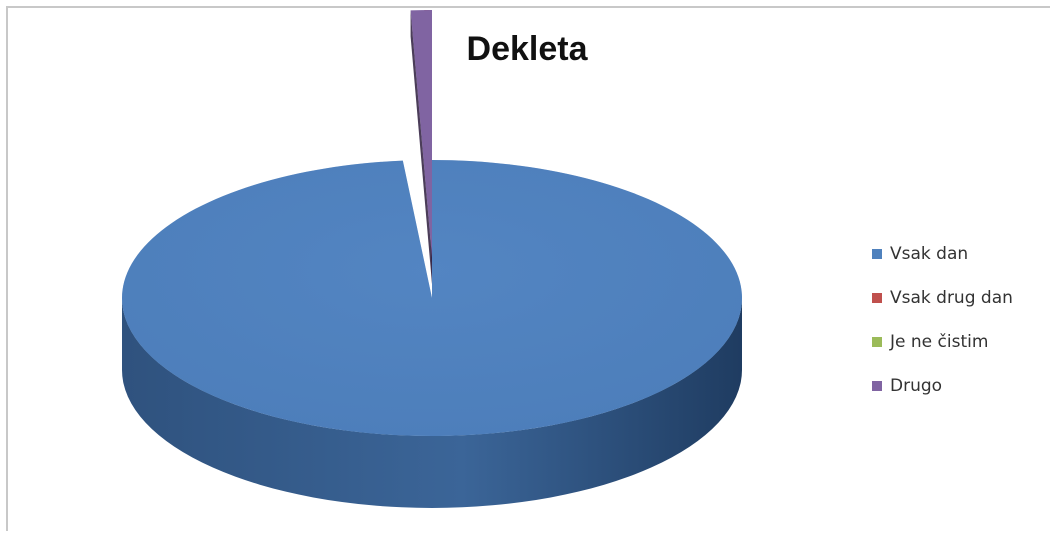  Describe the element at coordinates (929, 254) in the screenshot. I see `legend-label: Vsak dan` at that location.